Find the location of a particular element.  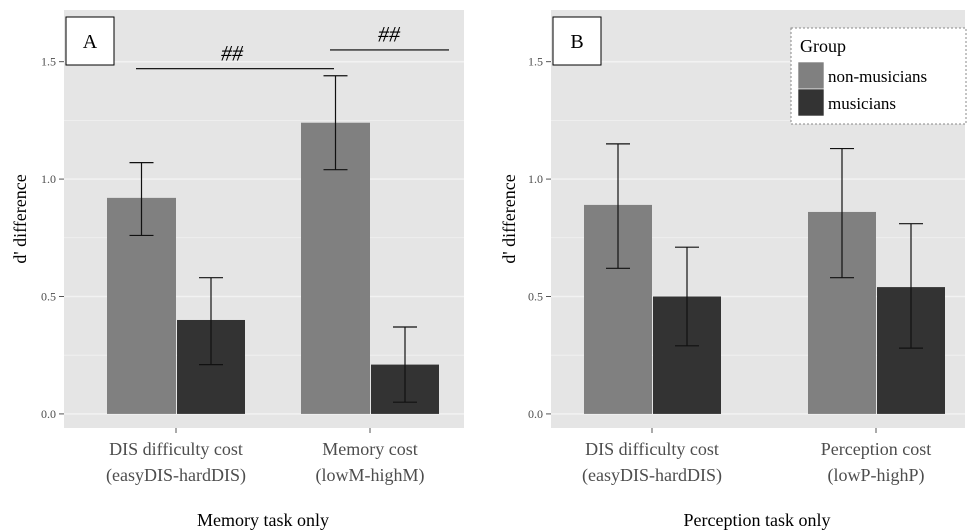

panel-label: B is located at coordinates (576, 42).